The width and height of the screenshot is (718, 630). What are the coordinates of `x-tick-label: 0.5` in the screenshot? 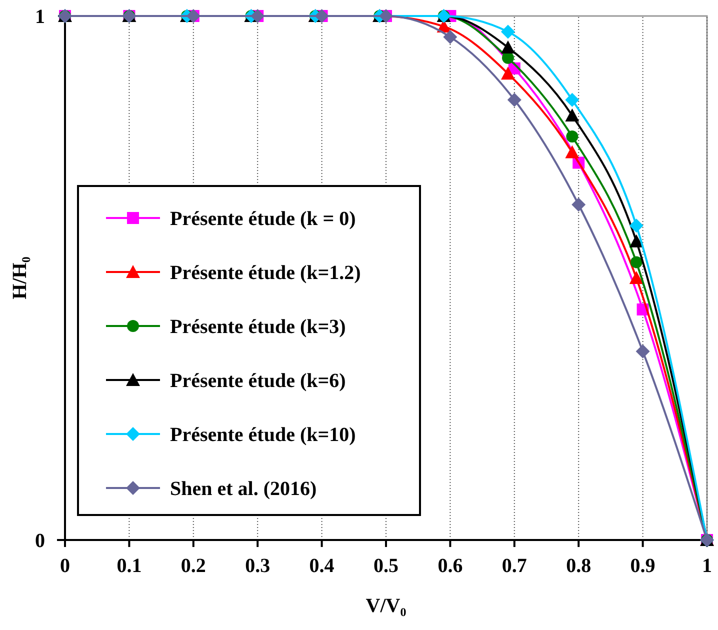 It's located at (386, 566).